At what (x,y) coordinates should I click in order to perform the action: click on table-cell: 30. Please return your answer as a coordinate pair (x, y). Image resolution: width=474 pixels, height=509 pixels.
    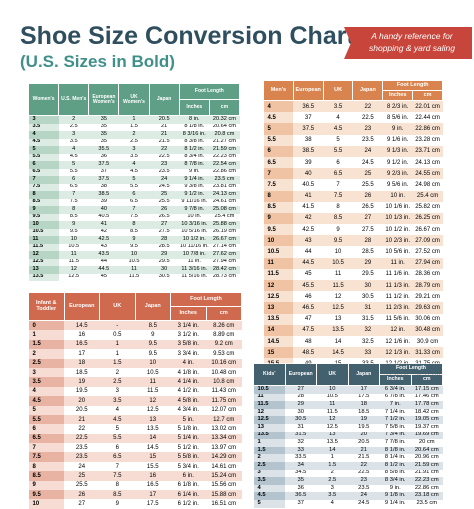
    Looking at the image, I should click on (368, 285).